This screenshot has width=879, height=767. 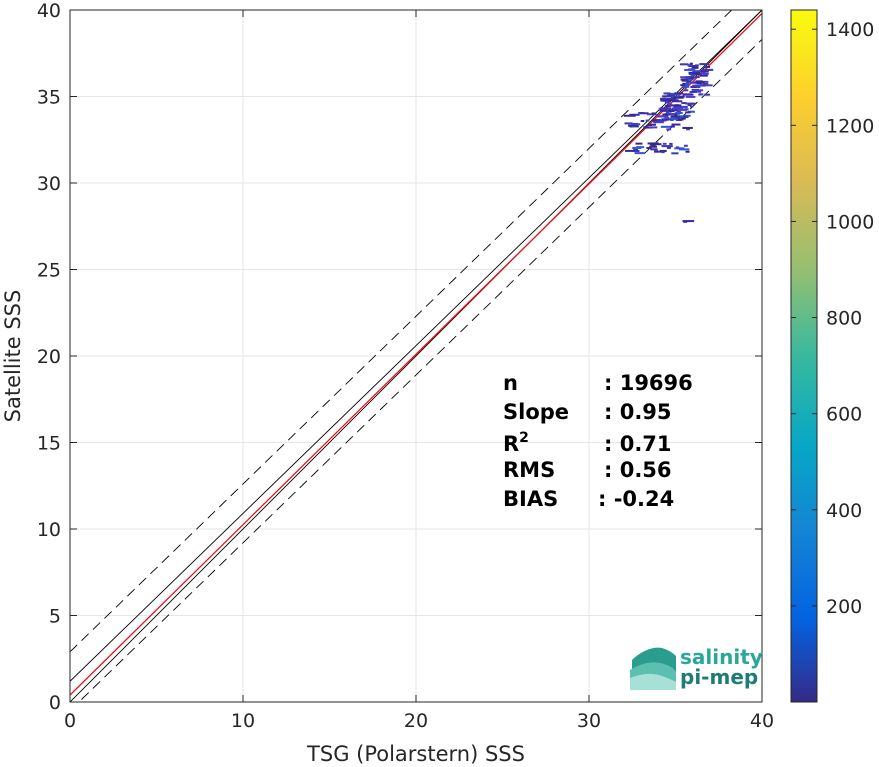 I want to click on stat-value: : 19696, so click(x=648, y=383).